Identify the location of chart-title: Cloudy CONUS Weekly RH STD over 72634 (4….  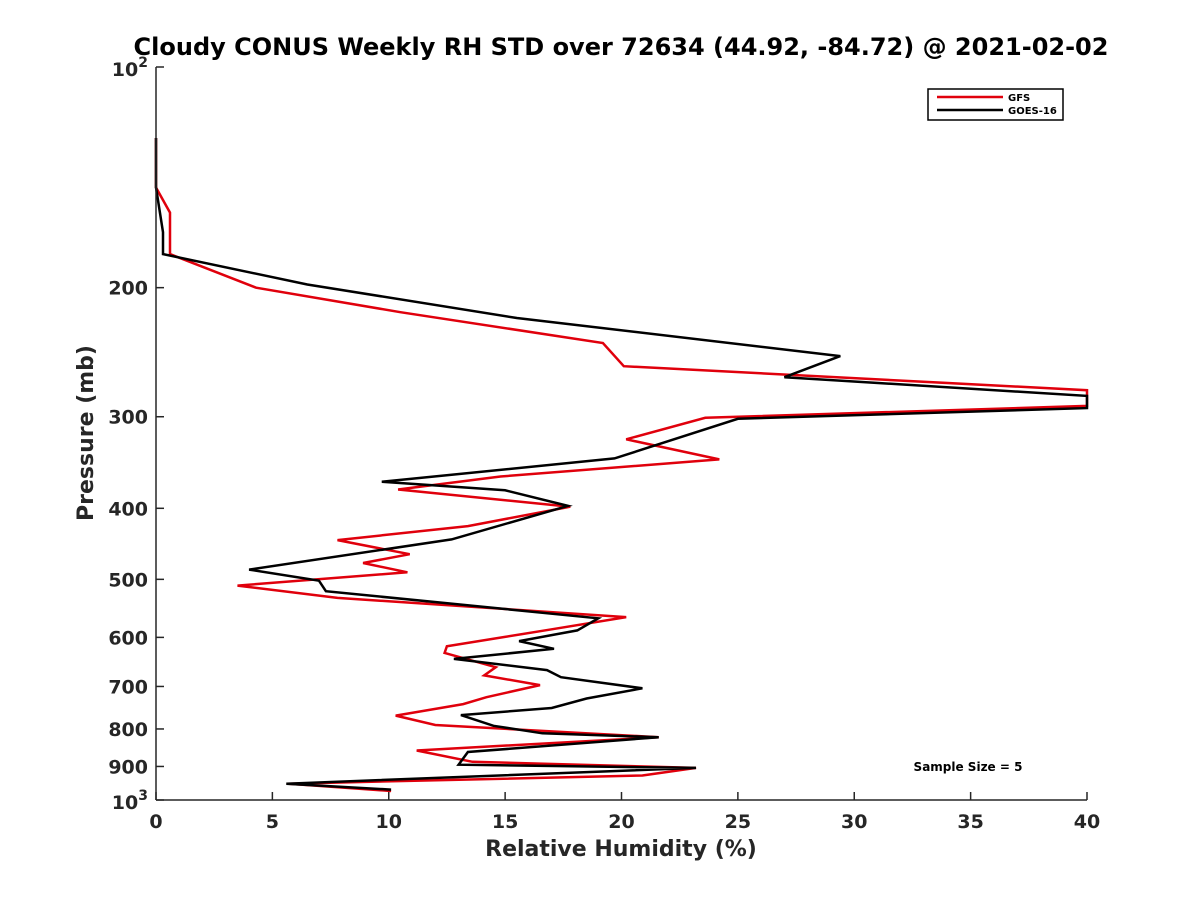
(621, 47).